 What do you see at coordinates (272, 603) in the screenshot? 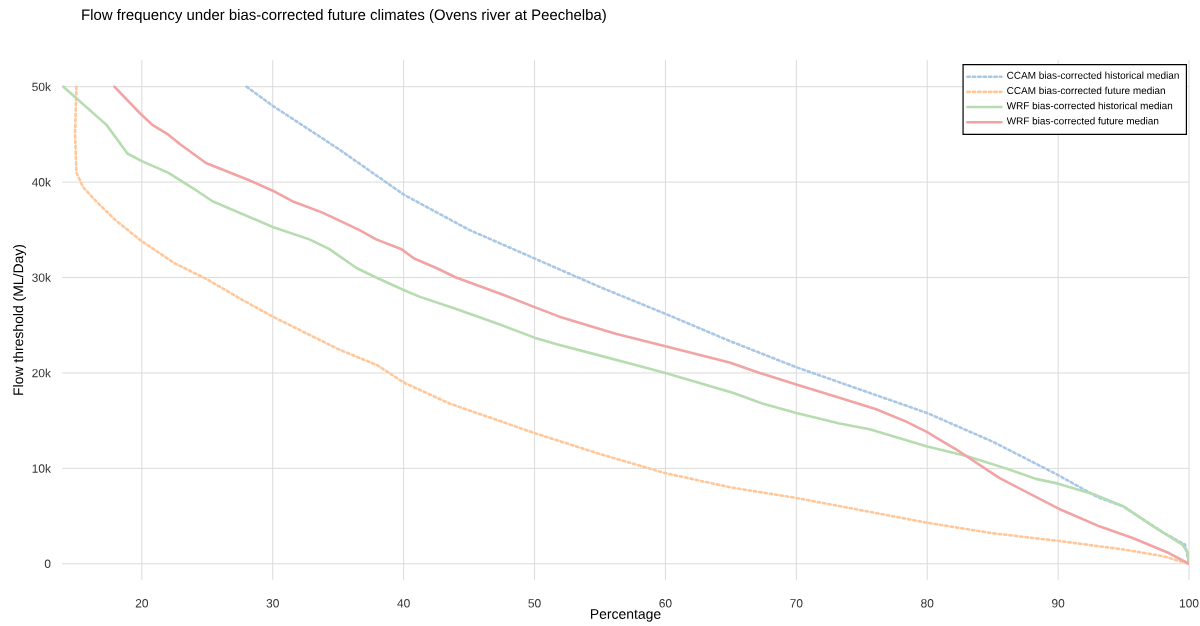
I see `x-tick-label: 30` at bounding box center [272, 603].